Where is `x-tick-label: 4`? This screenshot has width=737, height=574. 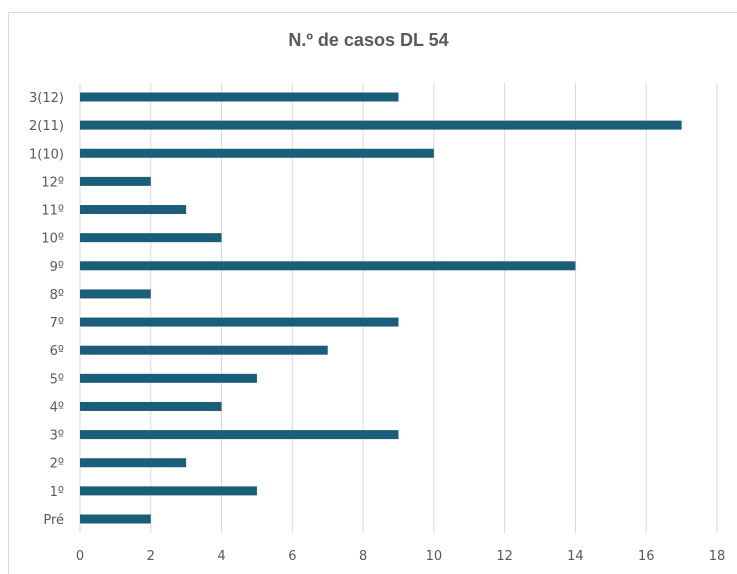
x-tick-label: 4 is located at coordinates (221, 556).